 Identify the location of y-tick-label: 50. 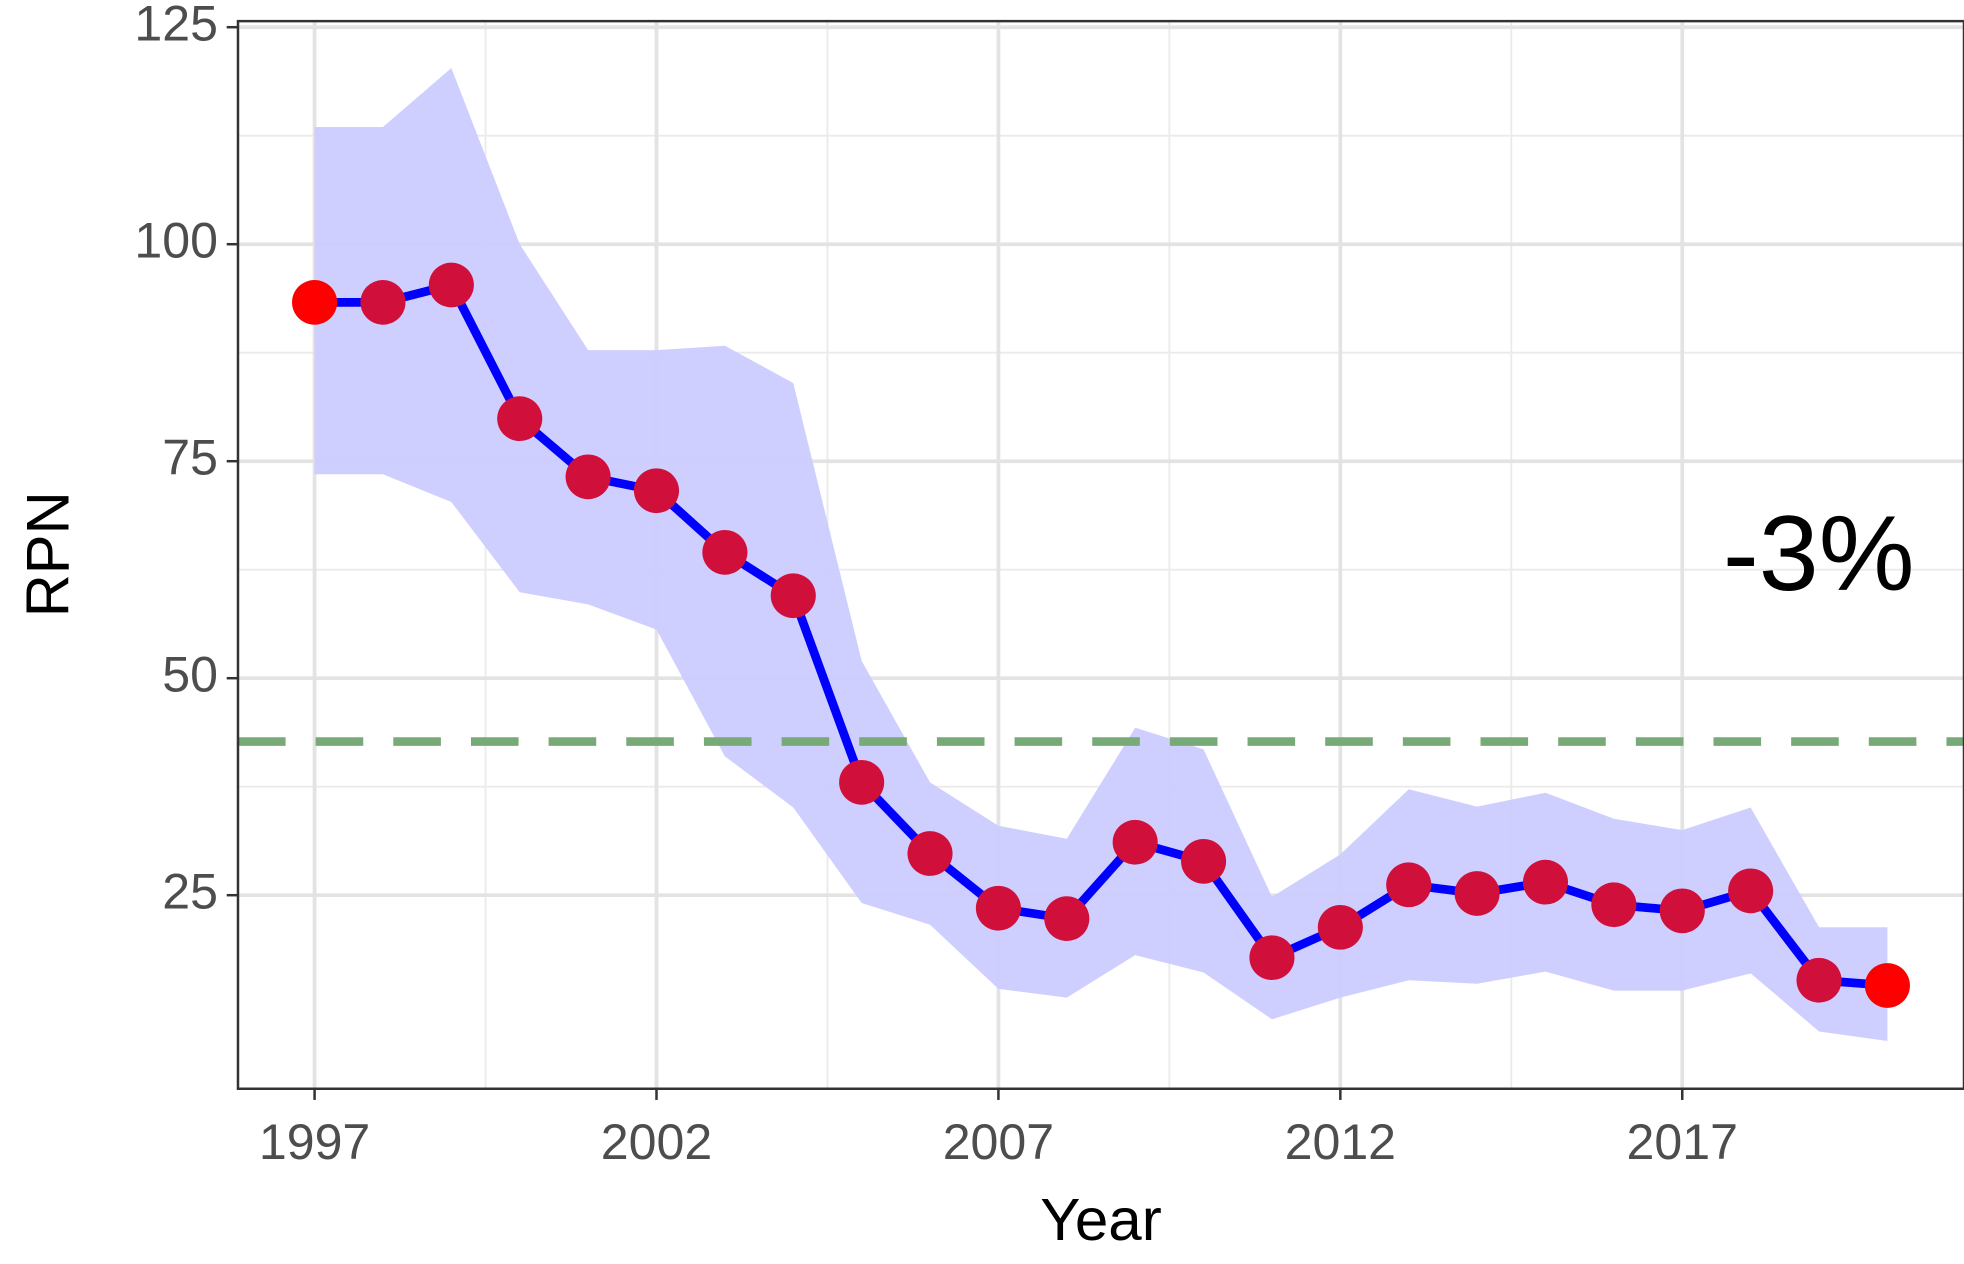
(190, 675).